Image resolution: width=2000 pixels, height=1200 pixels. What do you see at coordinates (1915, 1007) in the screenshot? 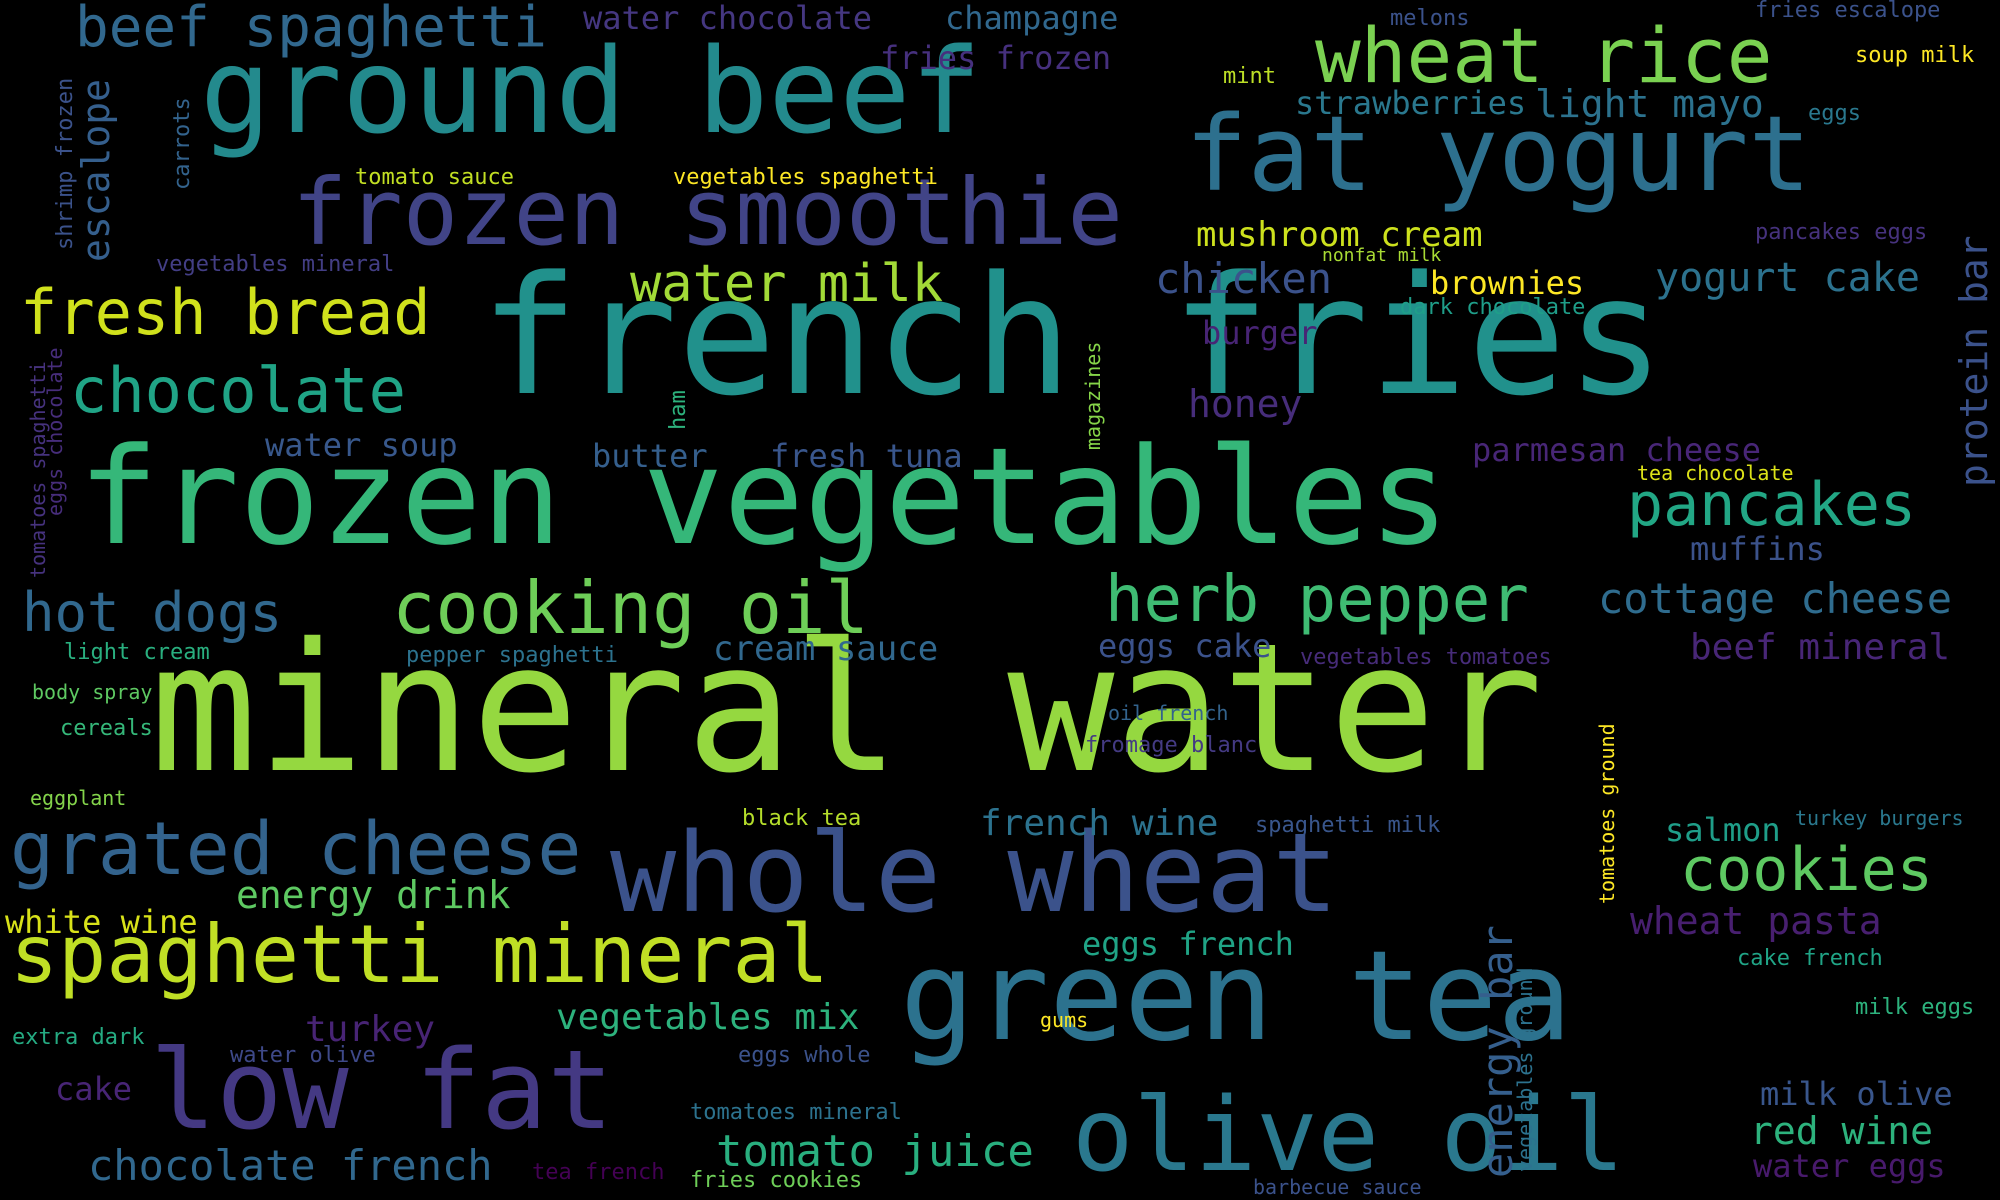
I see `cloud-word: milk eggs` at bounding box center [1915, 1007].